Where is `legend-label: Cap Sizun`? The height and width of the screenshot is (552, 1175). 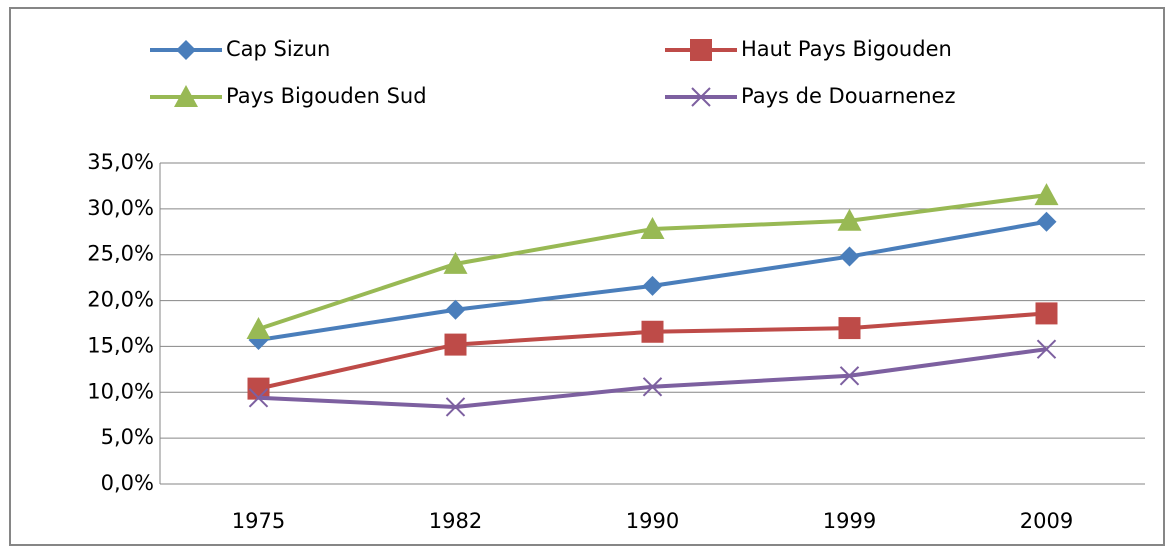
legend-label: Cap Sizun is located at coordinates (278, 49).